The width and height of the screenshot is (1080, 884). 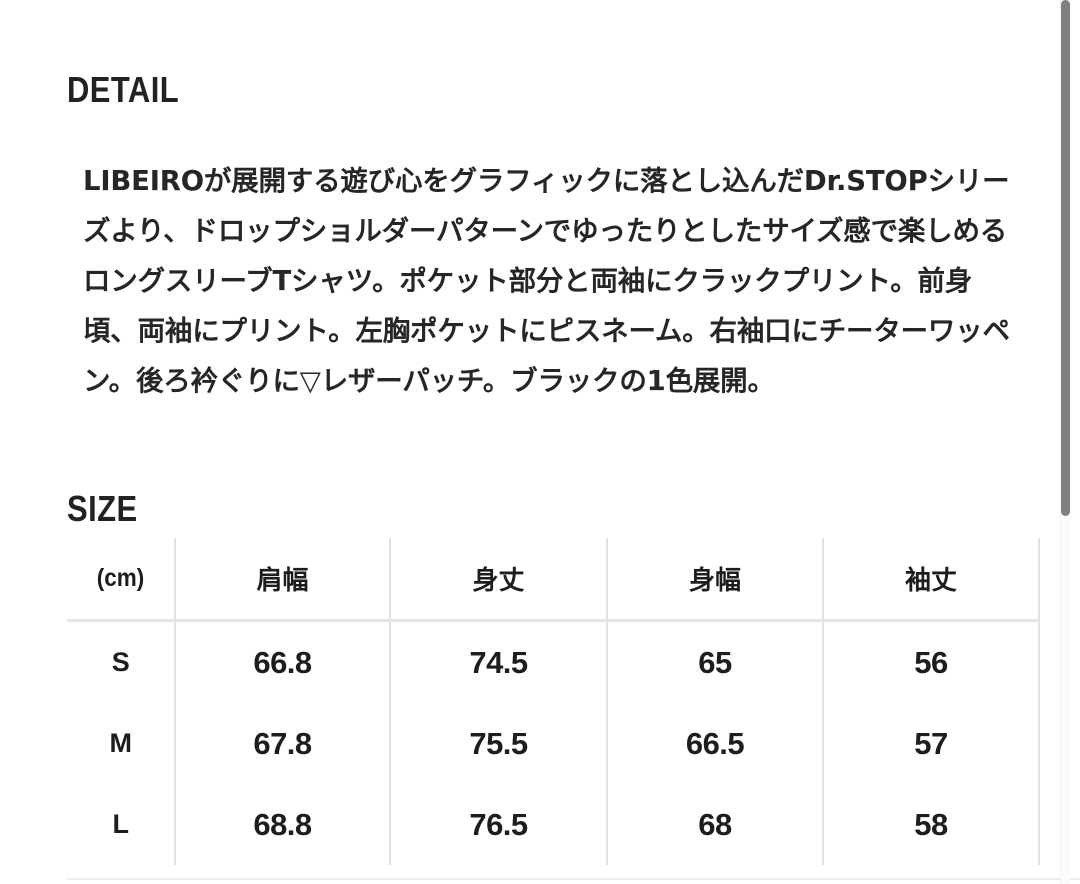 I want to click on cell-chest: 65, so click(x=715, y=661).